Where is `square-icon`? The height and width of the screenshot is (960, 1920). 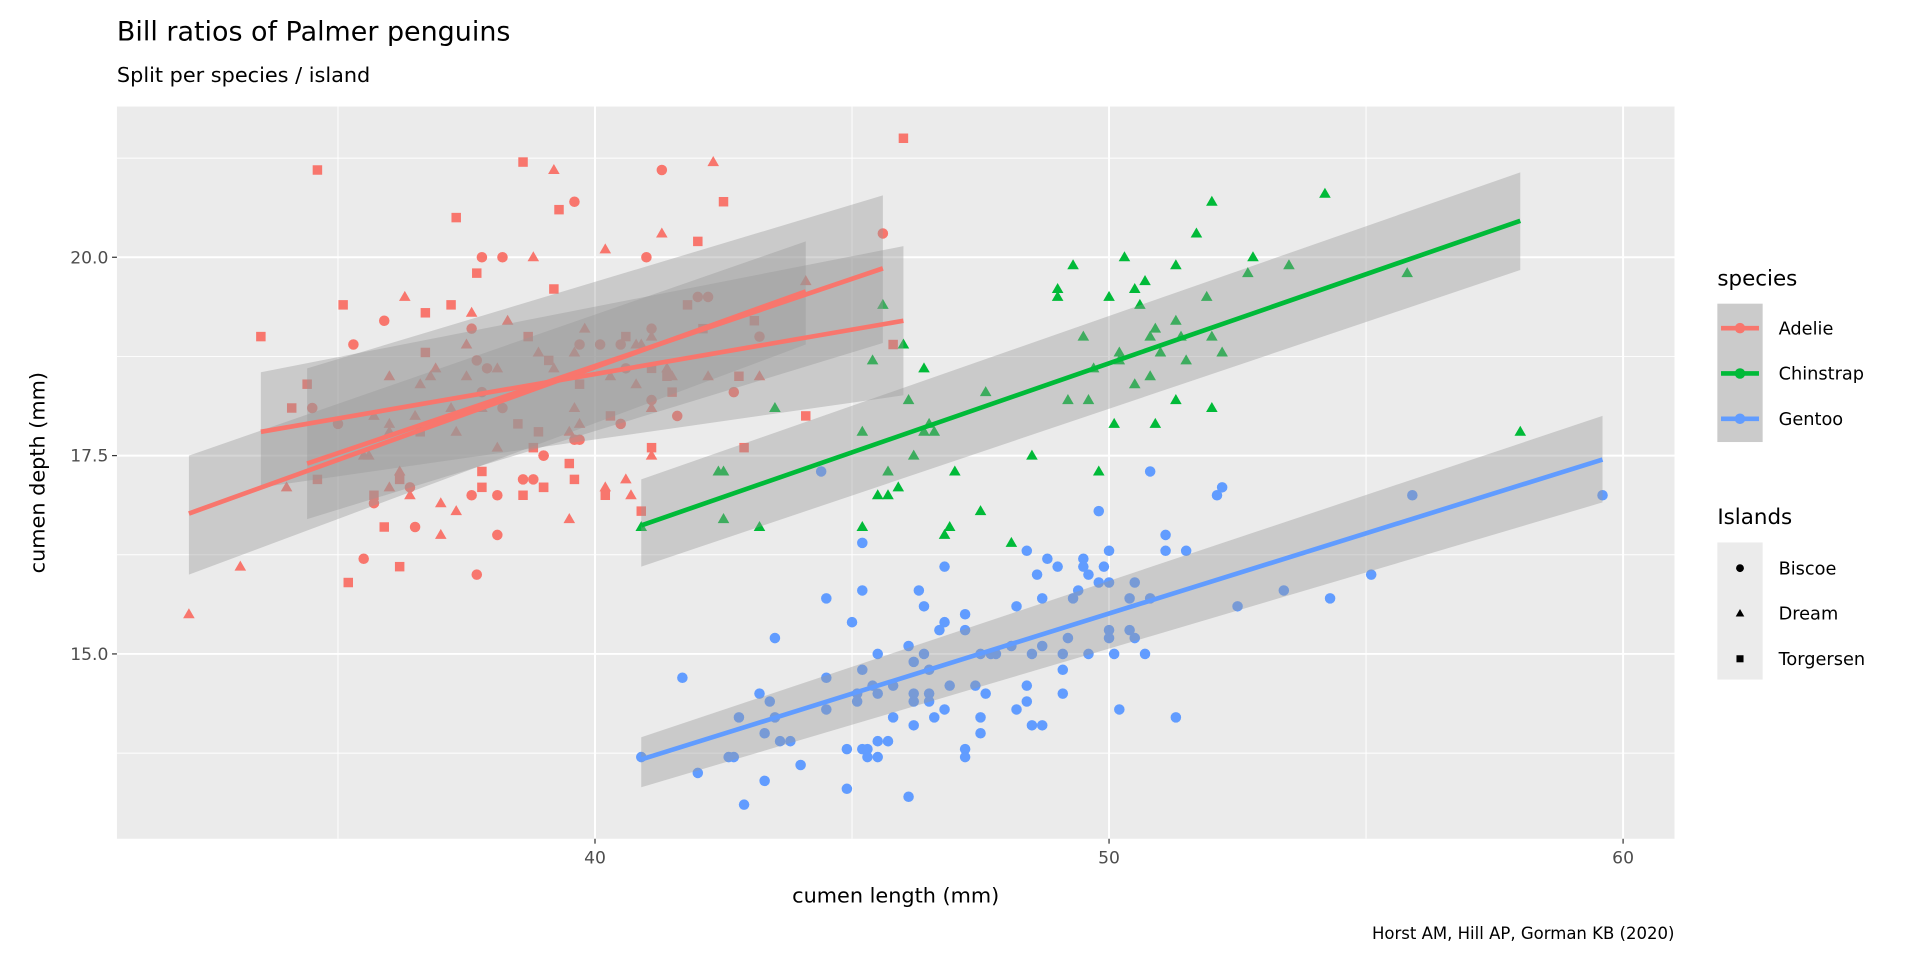
square-icon is located at coordinates (1740, 659).